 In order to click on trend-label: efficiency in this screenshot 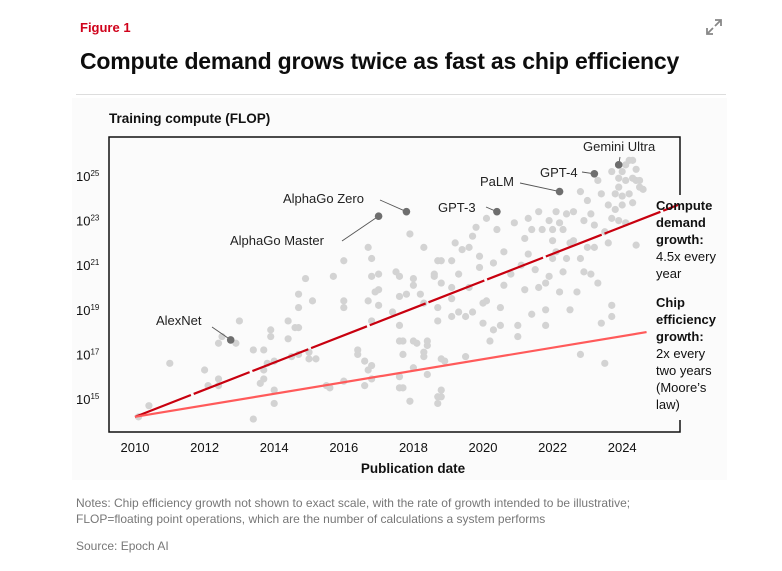, I will do `click(686, 319)`.